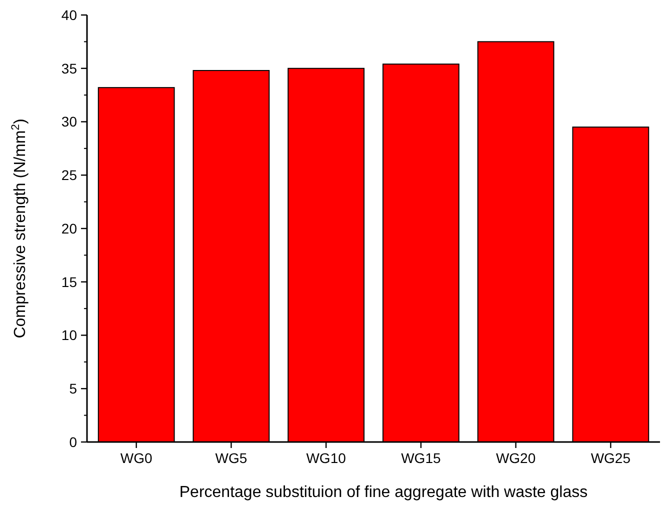  Describe the element at coordinates (516, 458) in the screenshot. I see `x-tick-label: WG20` at that location.